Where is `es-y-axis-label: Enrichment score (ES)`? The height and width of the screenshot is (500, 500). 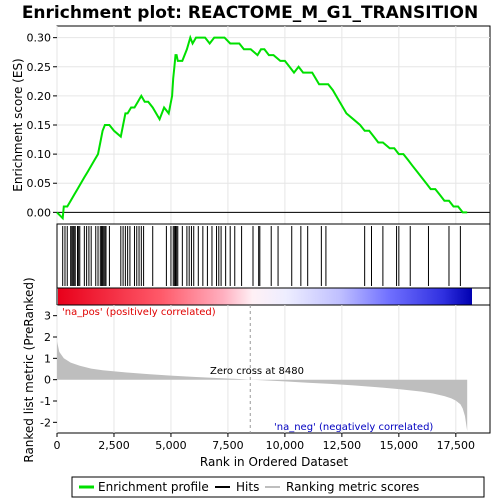 es-y-axis-label: Enrichment score (ES) is located at coordinates (18, 124).